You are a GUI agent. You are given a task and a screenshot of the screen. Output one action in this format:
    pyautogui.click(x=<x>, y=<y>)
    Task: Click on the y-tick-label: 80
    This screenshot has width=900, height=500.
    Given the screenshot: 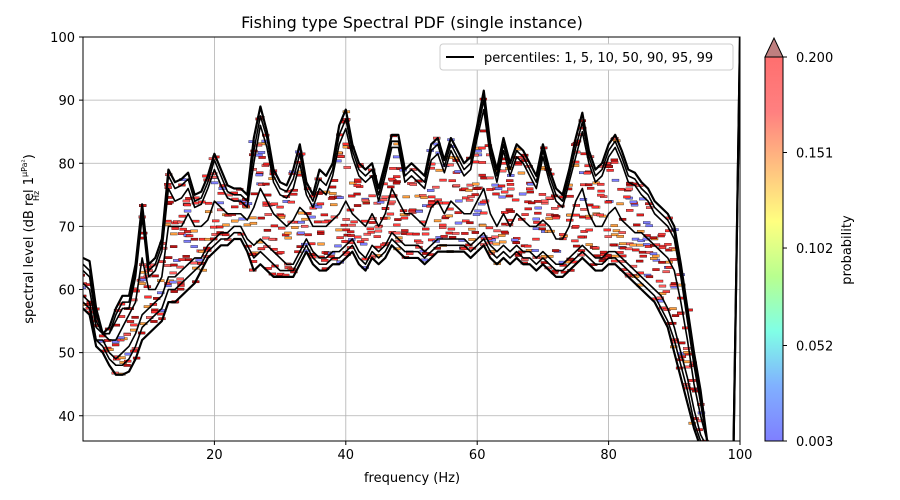 What is the action you would take?
    pyautogui.click(x=66, y=164)
    